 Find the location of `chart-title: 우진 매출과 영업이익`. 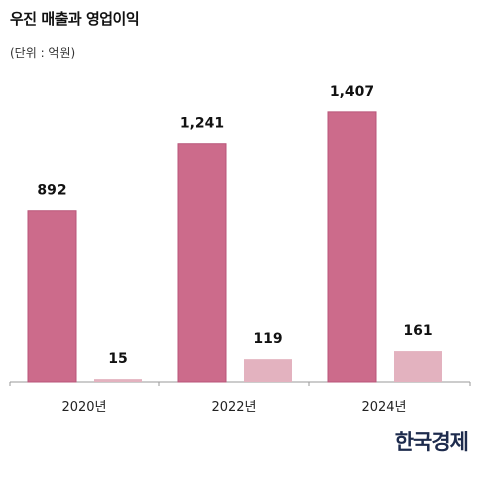

chart-title: 우진 매출과 영업이익 is located at coordinates (75, 19).